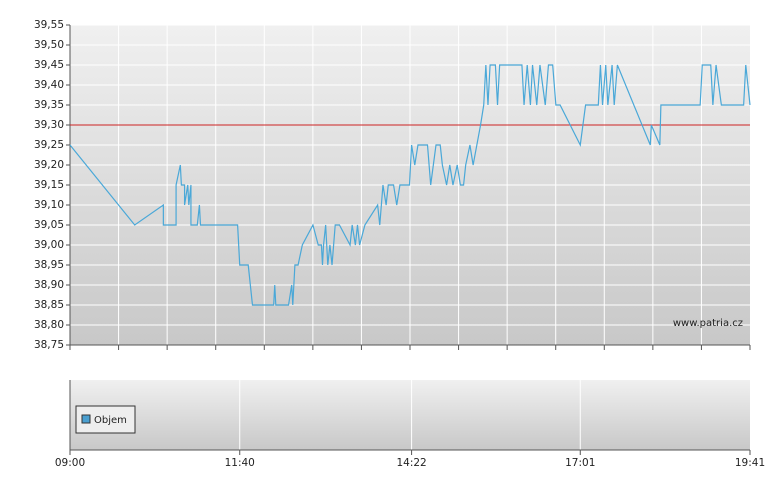 The width and height of the screenshot is (780, 490). What do you see at coordinates (49, 125) in the screenshot?
I see `y-tick-label: 39,30` at bounding box center [49, 125].